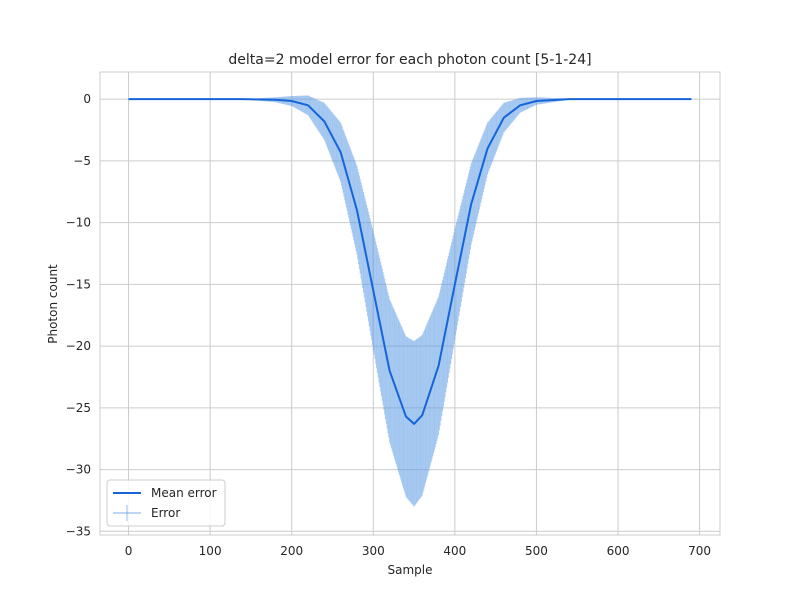 Image resolution: width=800 pixels, height=600 pixels. Describe the element at coordinates (210, 551) in the screenshot. I see `x-tick-label: 100` at that location.